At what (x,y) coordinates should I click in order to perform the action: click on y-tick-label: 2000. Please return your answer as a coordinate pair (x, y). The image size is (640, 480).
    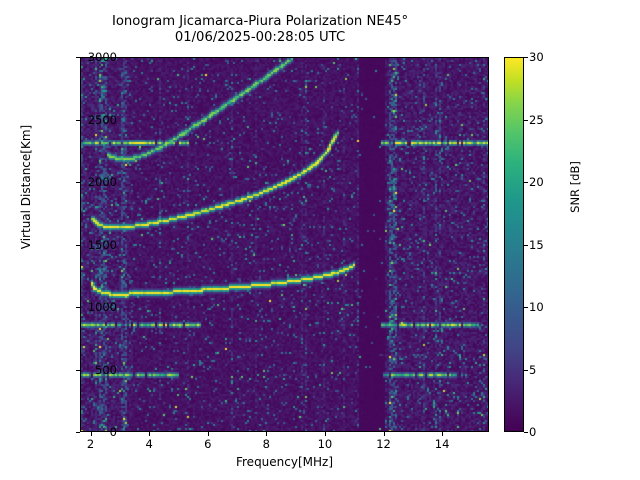
    Looking at the image, I should click on (102, 182).